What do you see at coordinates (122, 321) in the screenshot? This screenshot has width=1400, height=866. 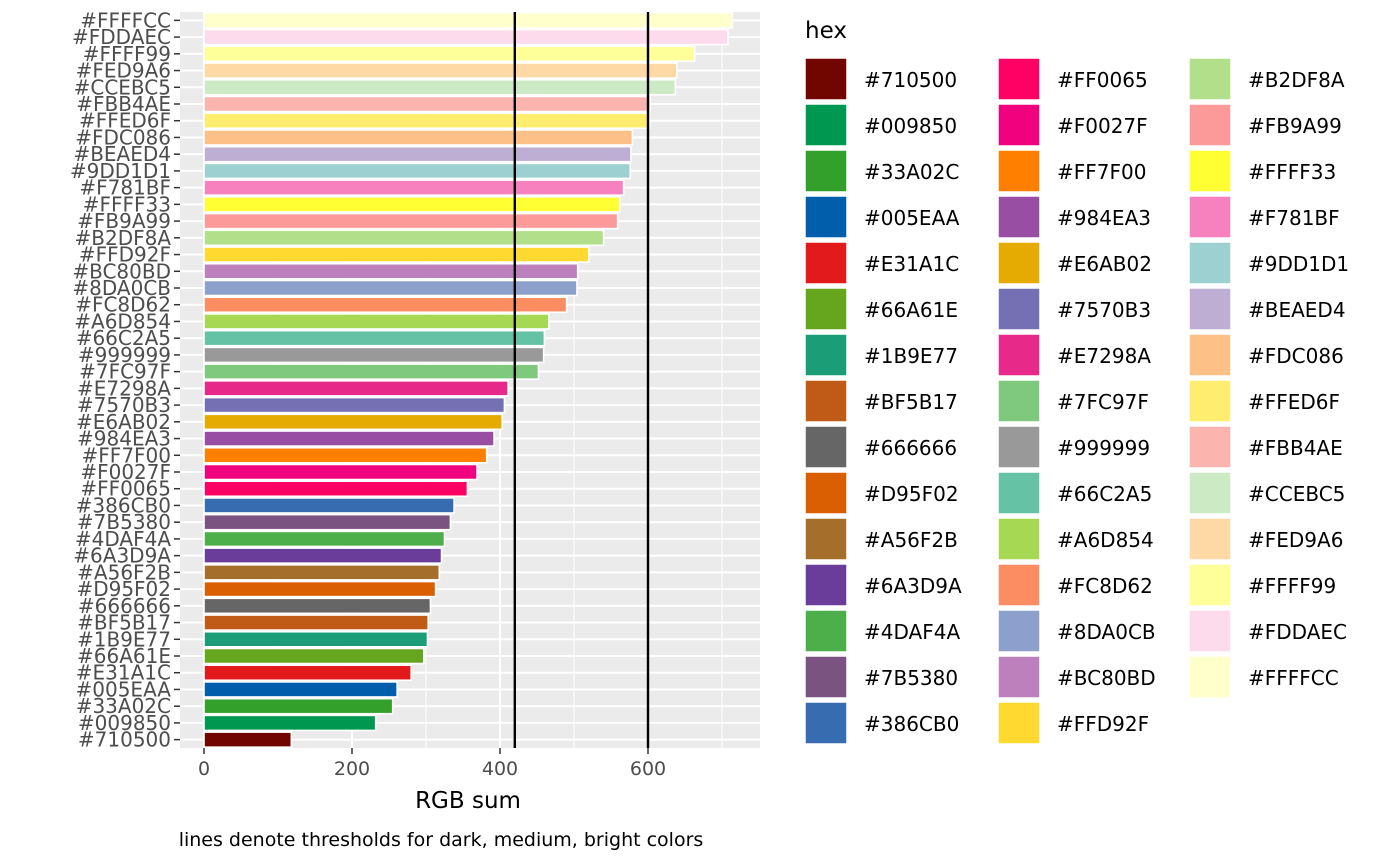 I see `y-tick-label: #A6D854` at bounding box center [122, 321].